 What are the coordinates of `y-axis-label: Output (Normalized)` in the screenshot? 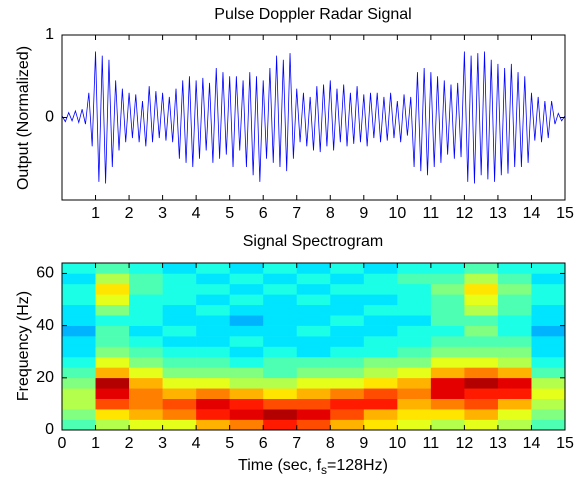 It's located at (23, 118).